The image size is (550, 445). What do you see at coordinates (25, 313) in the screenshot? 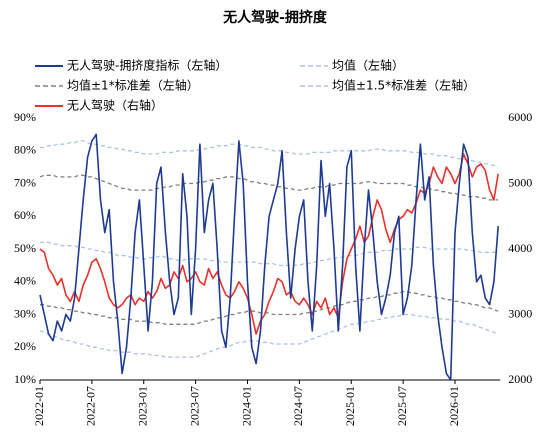
I see `y-tick-label: 30%` at bounding box center [25, 313].